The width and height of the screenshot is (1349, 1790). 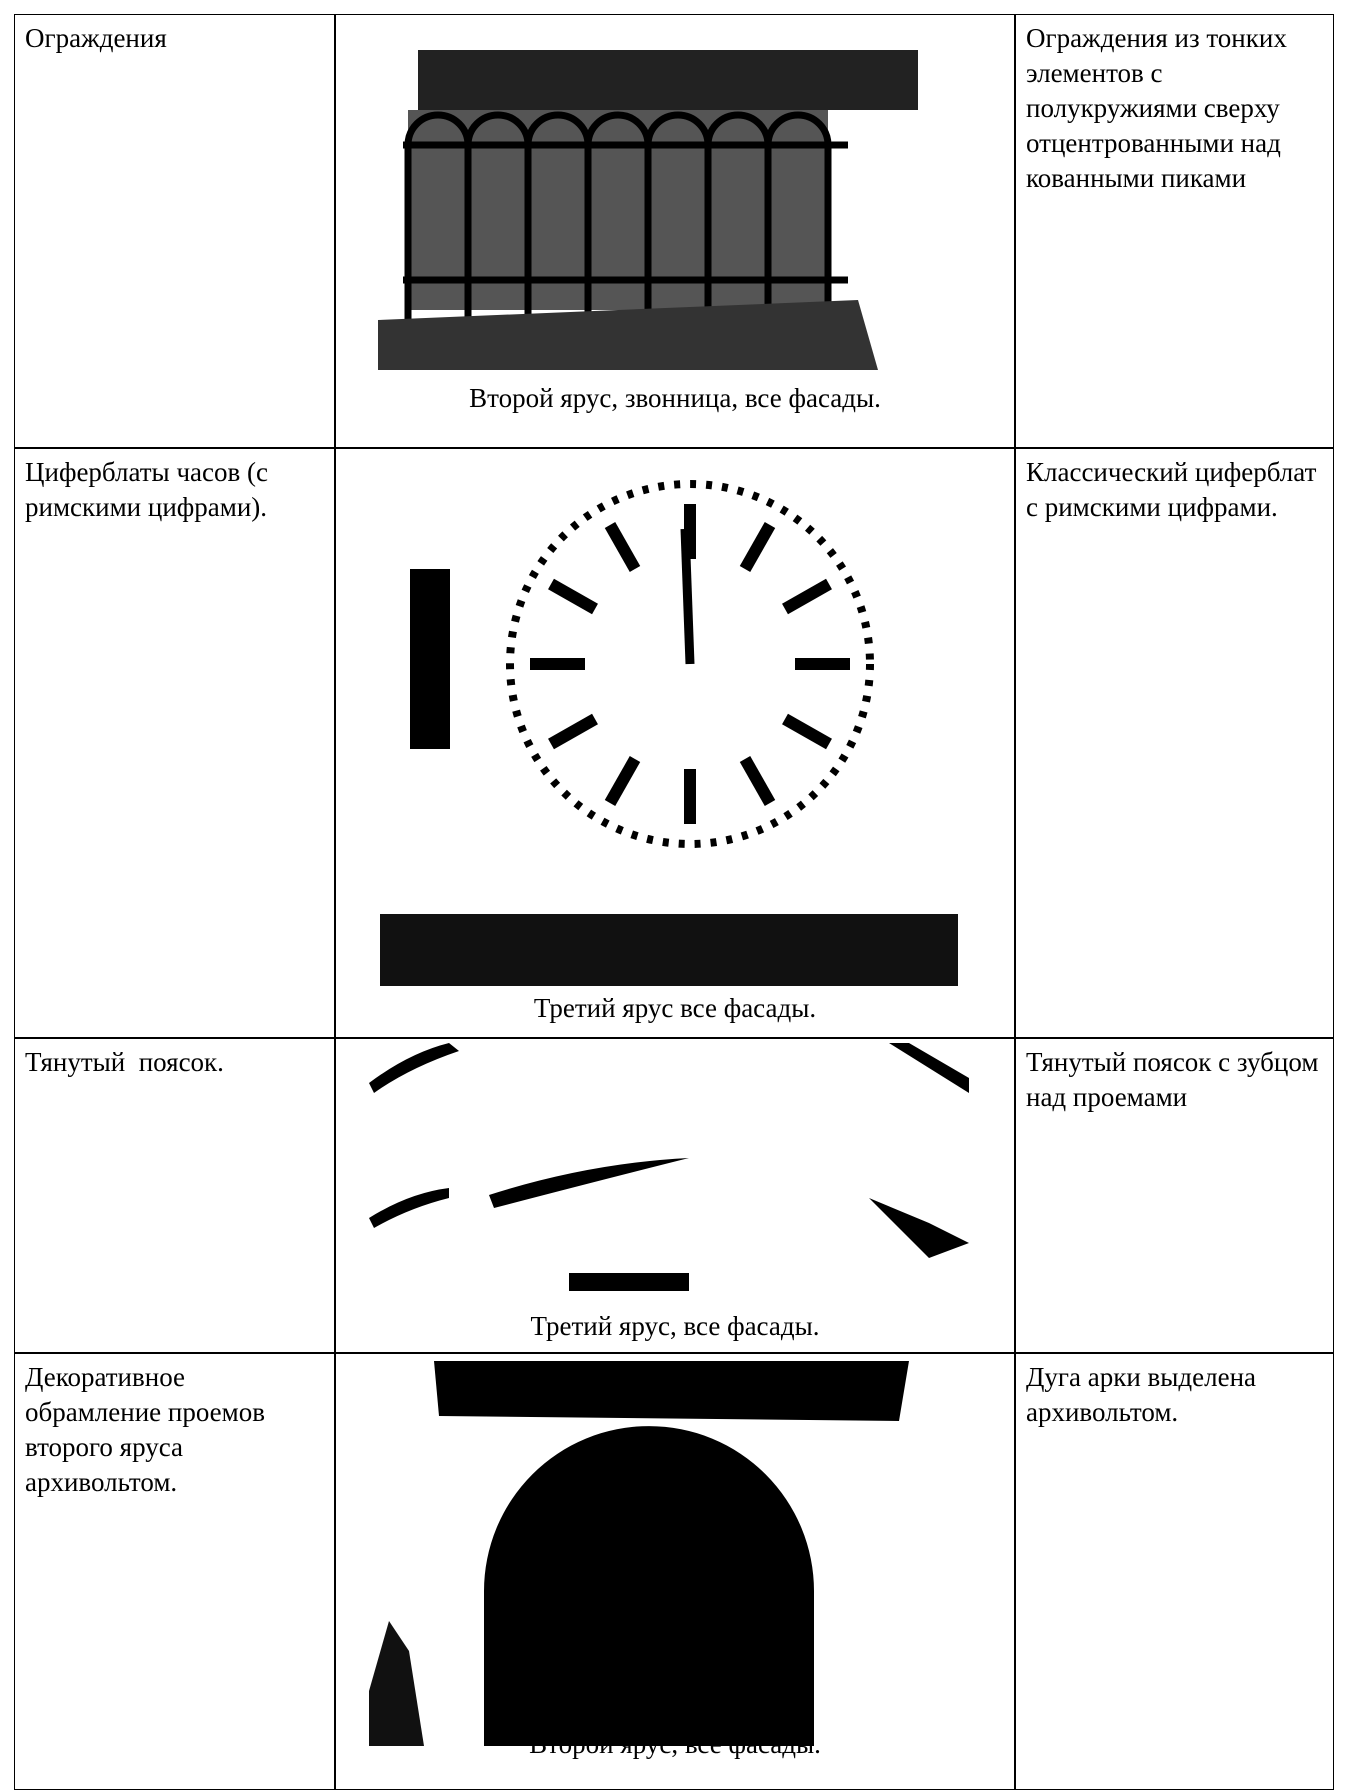 What do you see at coordinates (675, 1008) in the screenshot?
I see `image-caption: Третий ярус все фасады.` at bounding box center [675, 1008].